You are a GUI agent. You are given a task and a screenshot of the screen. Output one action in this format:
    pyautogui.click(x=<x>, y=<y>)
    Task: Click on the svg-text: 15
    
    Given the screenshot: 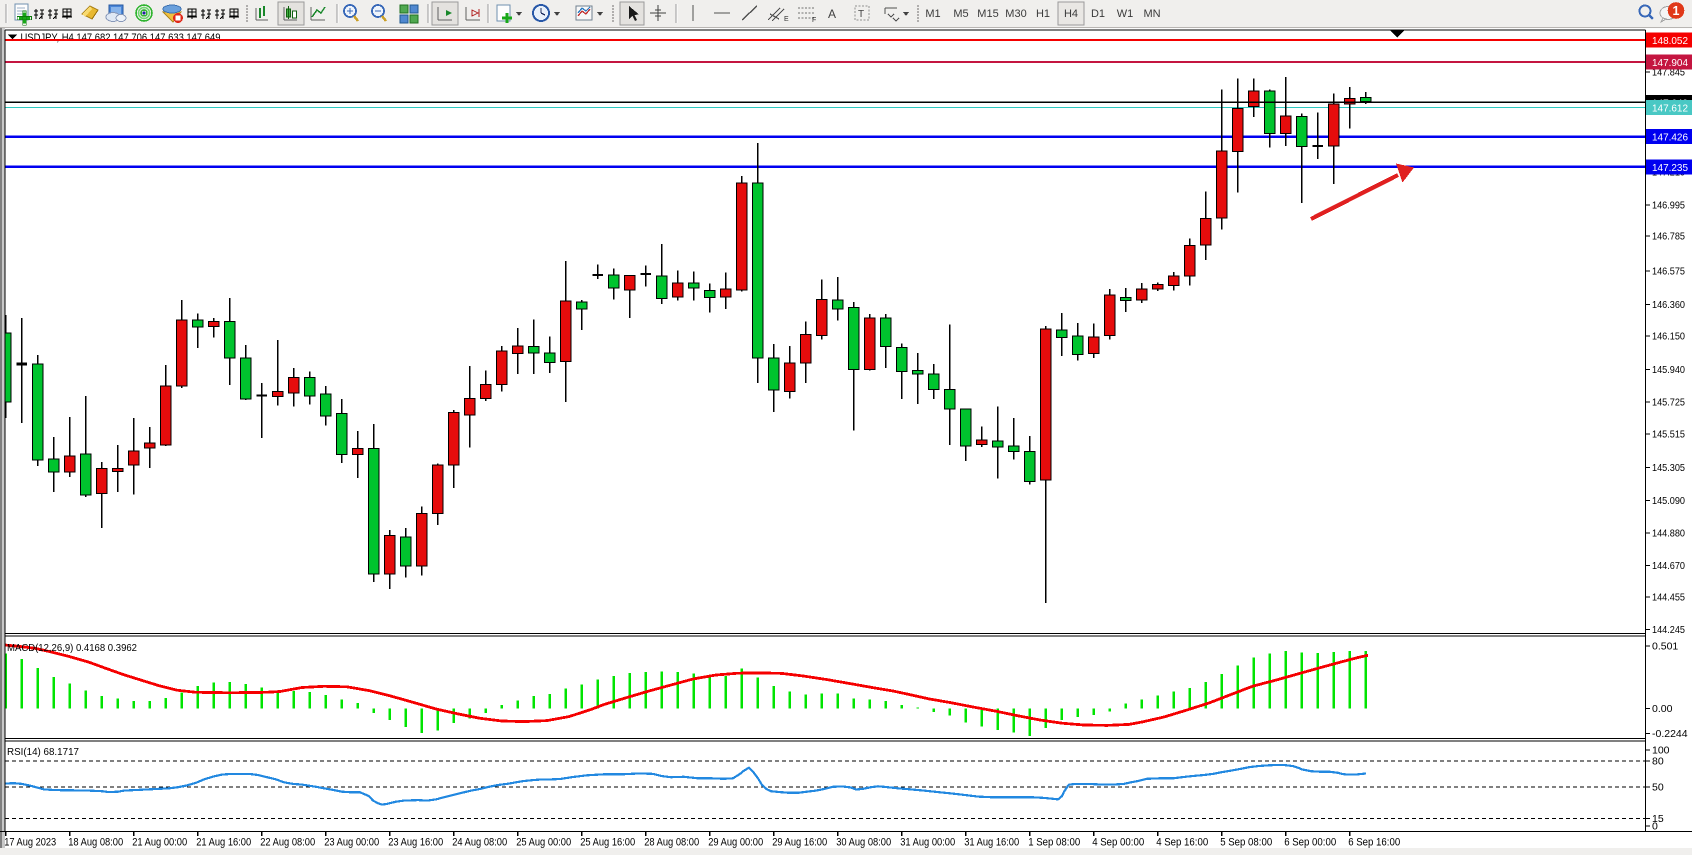 What is the action you would take?
    pyautogui.click(x=1658, y=819)
    